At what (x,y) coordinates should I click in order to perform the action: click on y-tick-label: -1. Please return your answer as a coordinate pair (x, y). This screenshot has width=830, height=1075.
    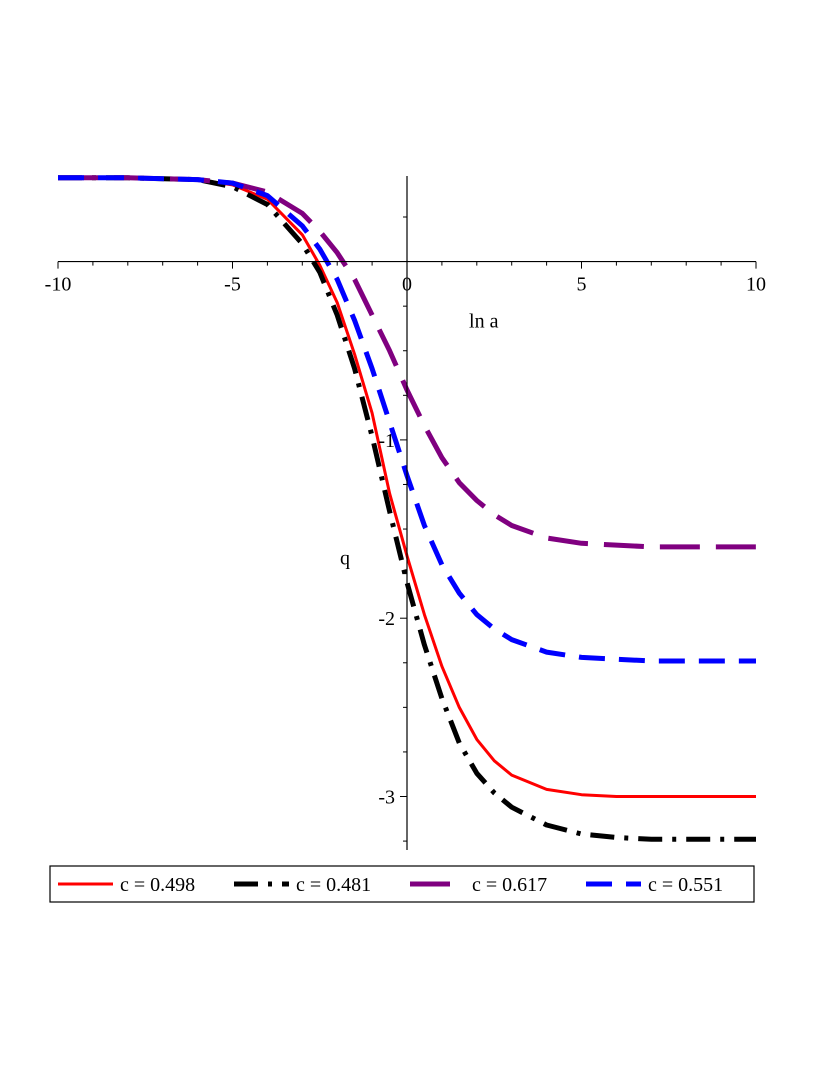
    Looking at the image, I should click on (386, 441).